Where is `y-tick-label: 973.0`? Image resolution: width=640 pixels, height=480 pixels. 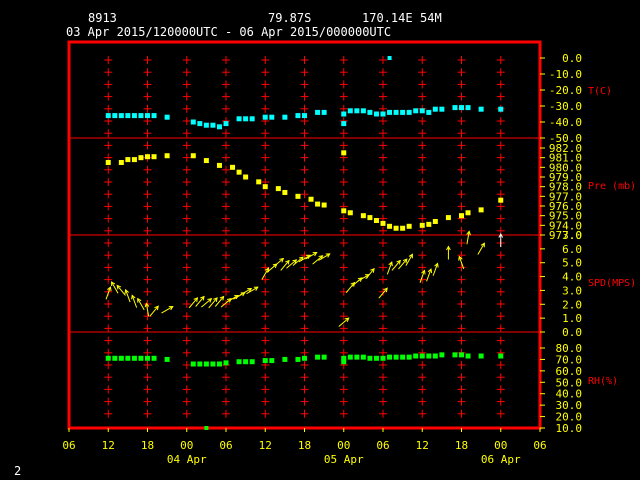 y-tick-label: 973.0 is located at coordinates (565, 235).